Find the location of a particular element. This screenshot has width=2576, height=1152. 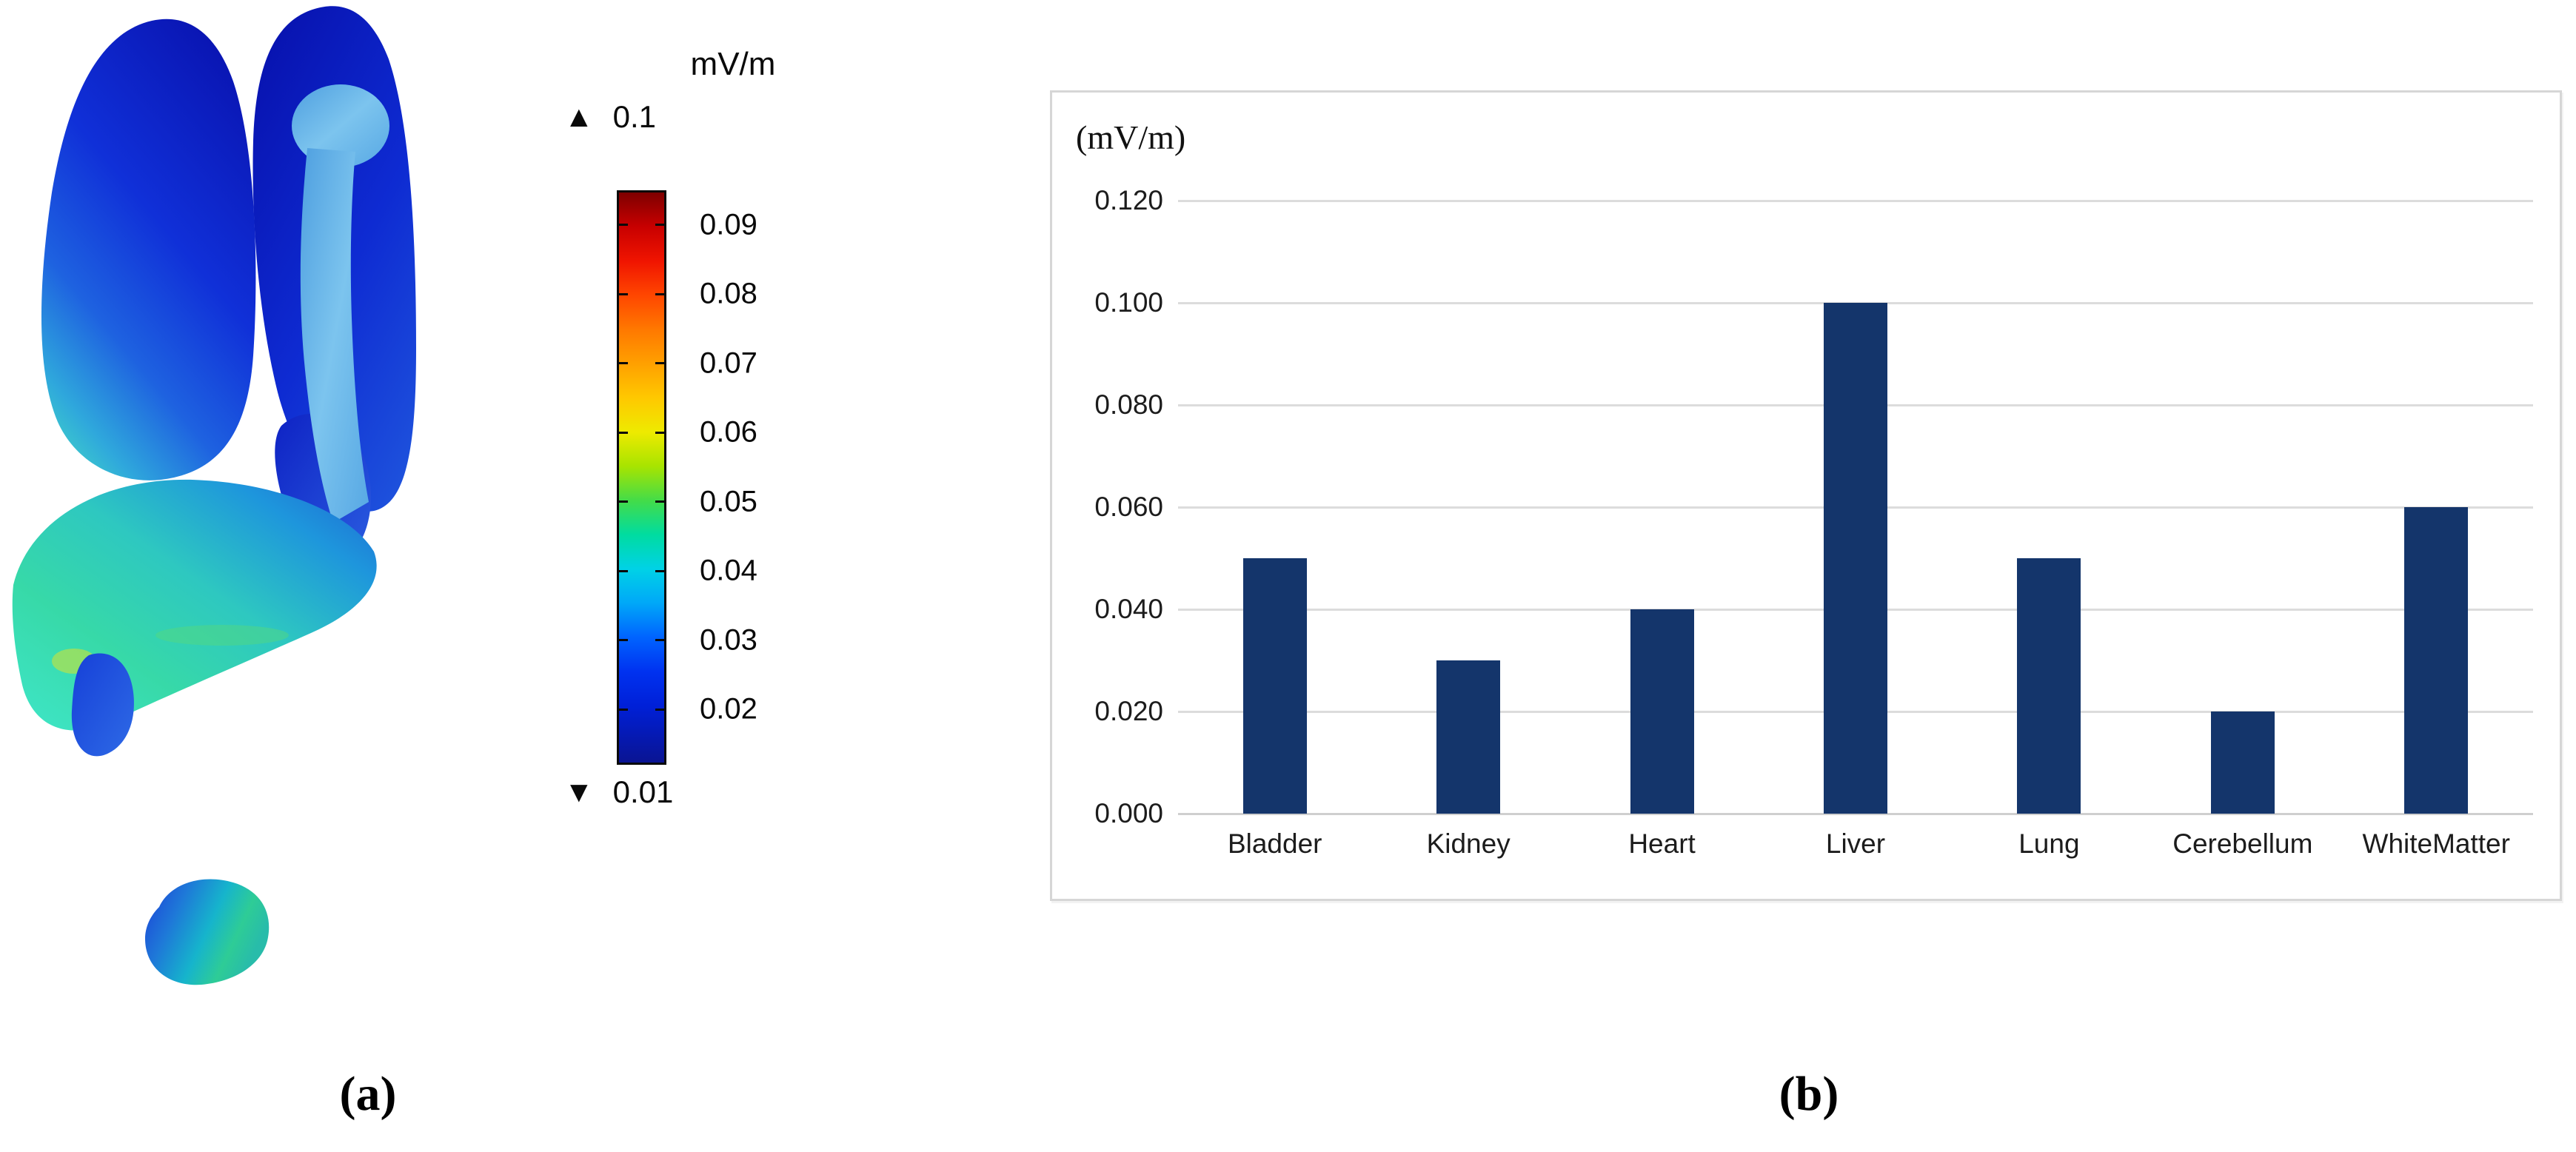

category-label-whitematter: WhiteMatter is located at coordinates (2436, 843).